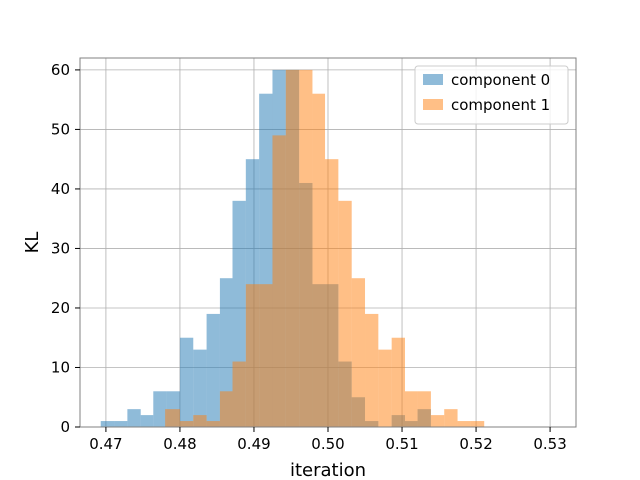 The width and height of the screenshot is (640, 480). Describe the element at coordinates (65, 427) in the screenshot. I see `y-tick-label: 0` at that location.